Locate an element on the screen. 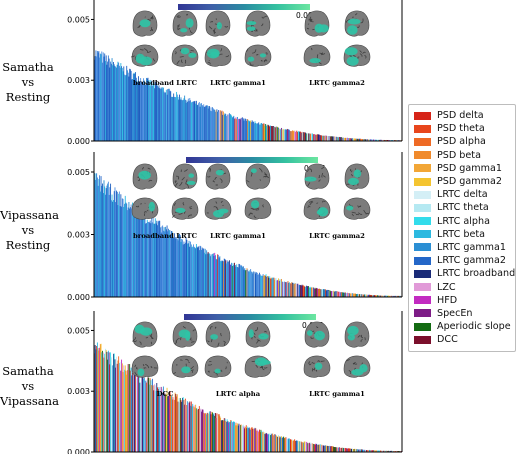 The height and width of the screenshot is (454, 520). brain-surface is located at coordinates (258, 334).